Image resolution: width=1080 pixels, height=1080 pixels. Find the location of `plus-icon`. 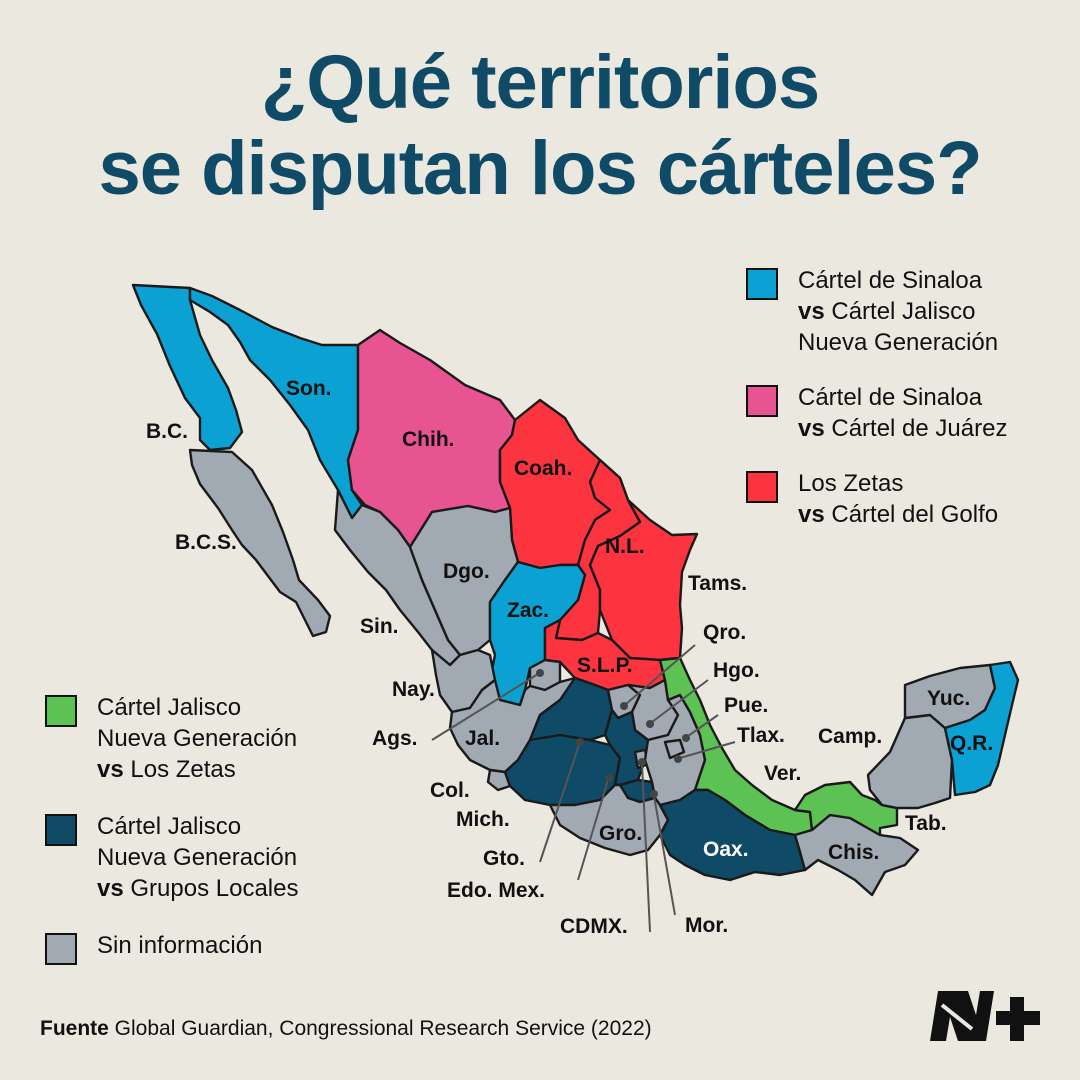

plus-icon is located at coordinates (1018, 1019).